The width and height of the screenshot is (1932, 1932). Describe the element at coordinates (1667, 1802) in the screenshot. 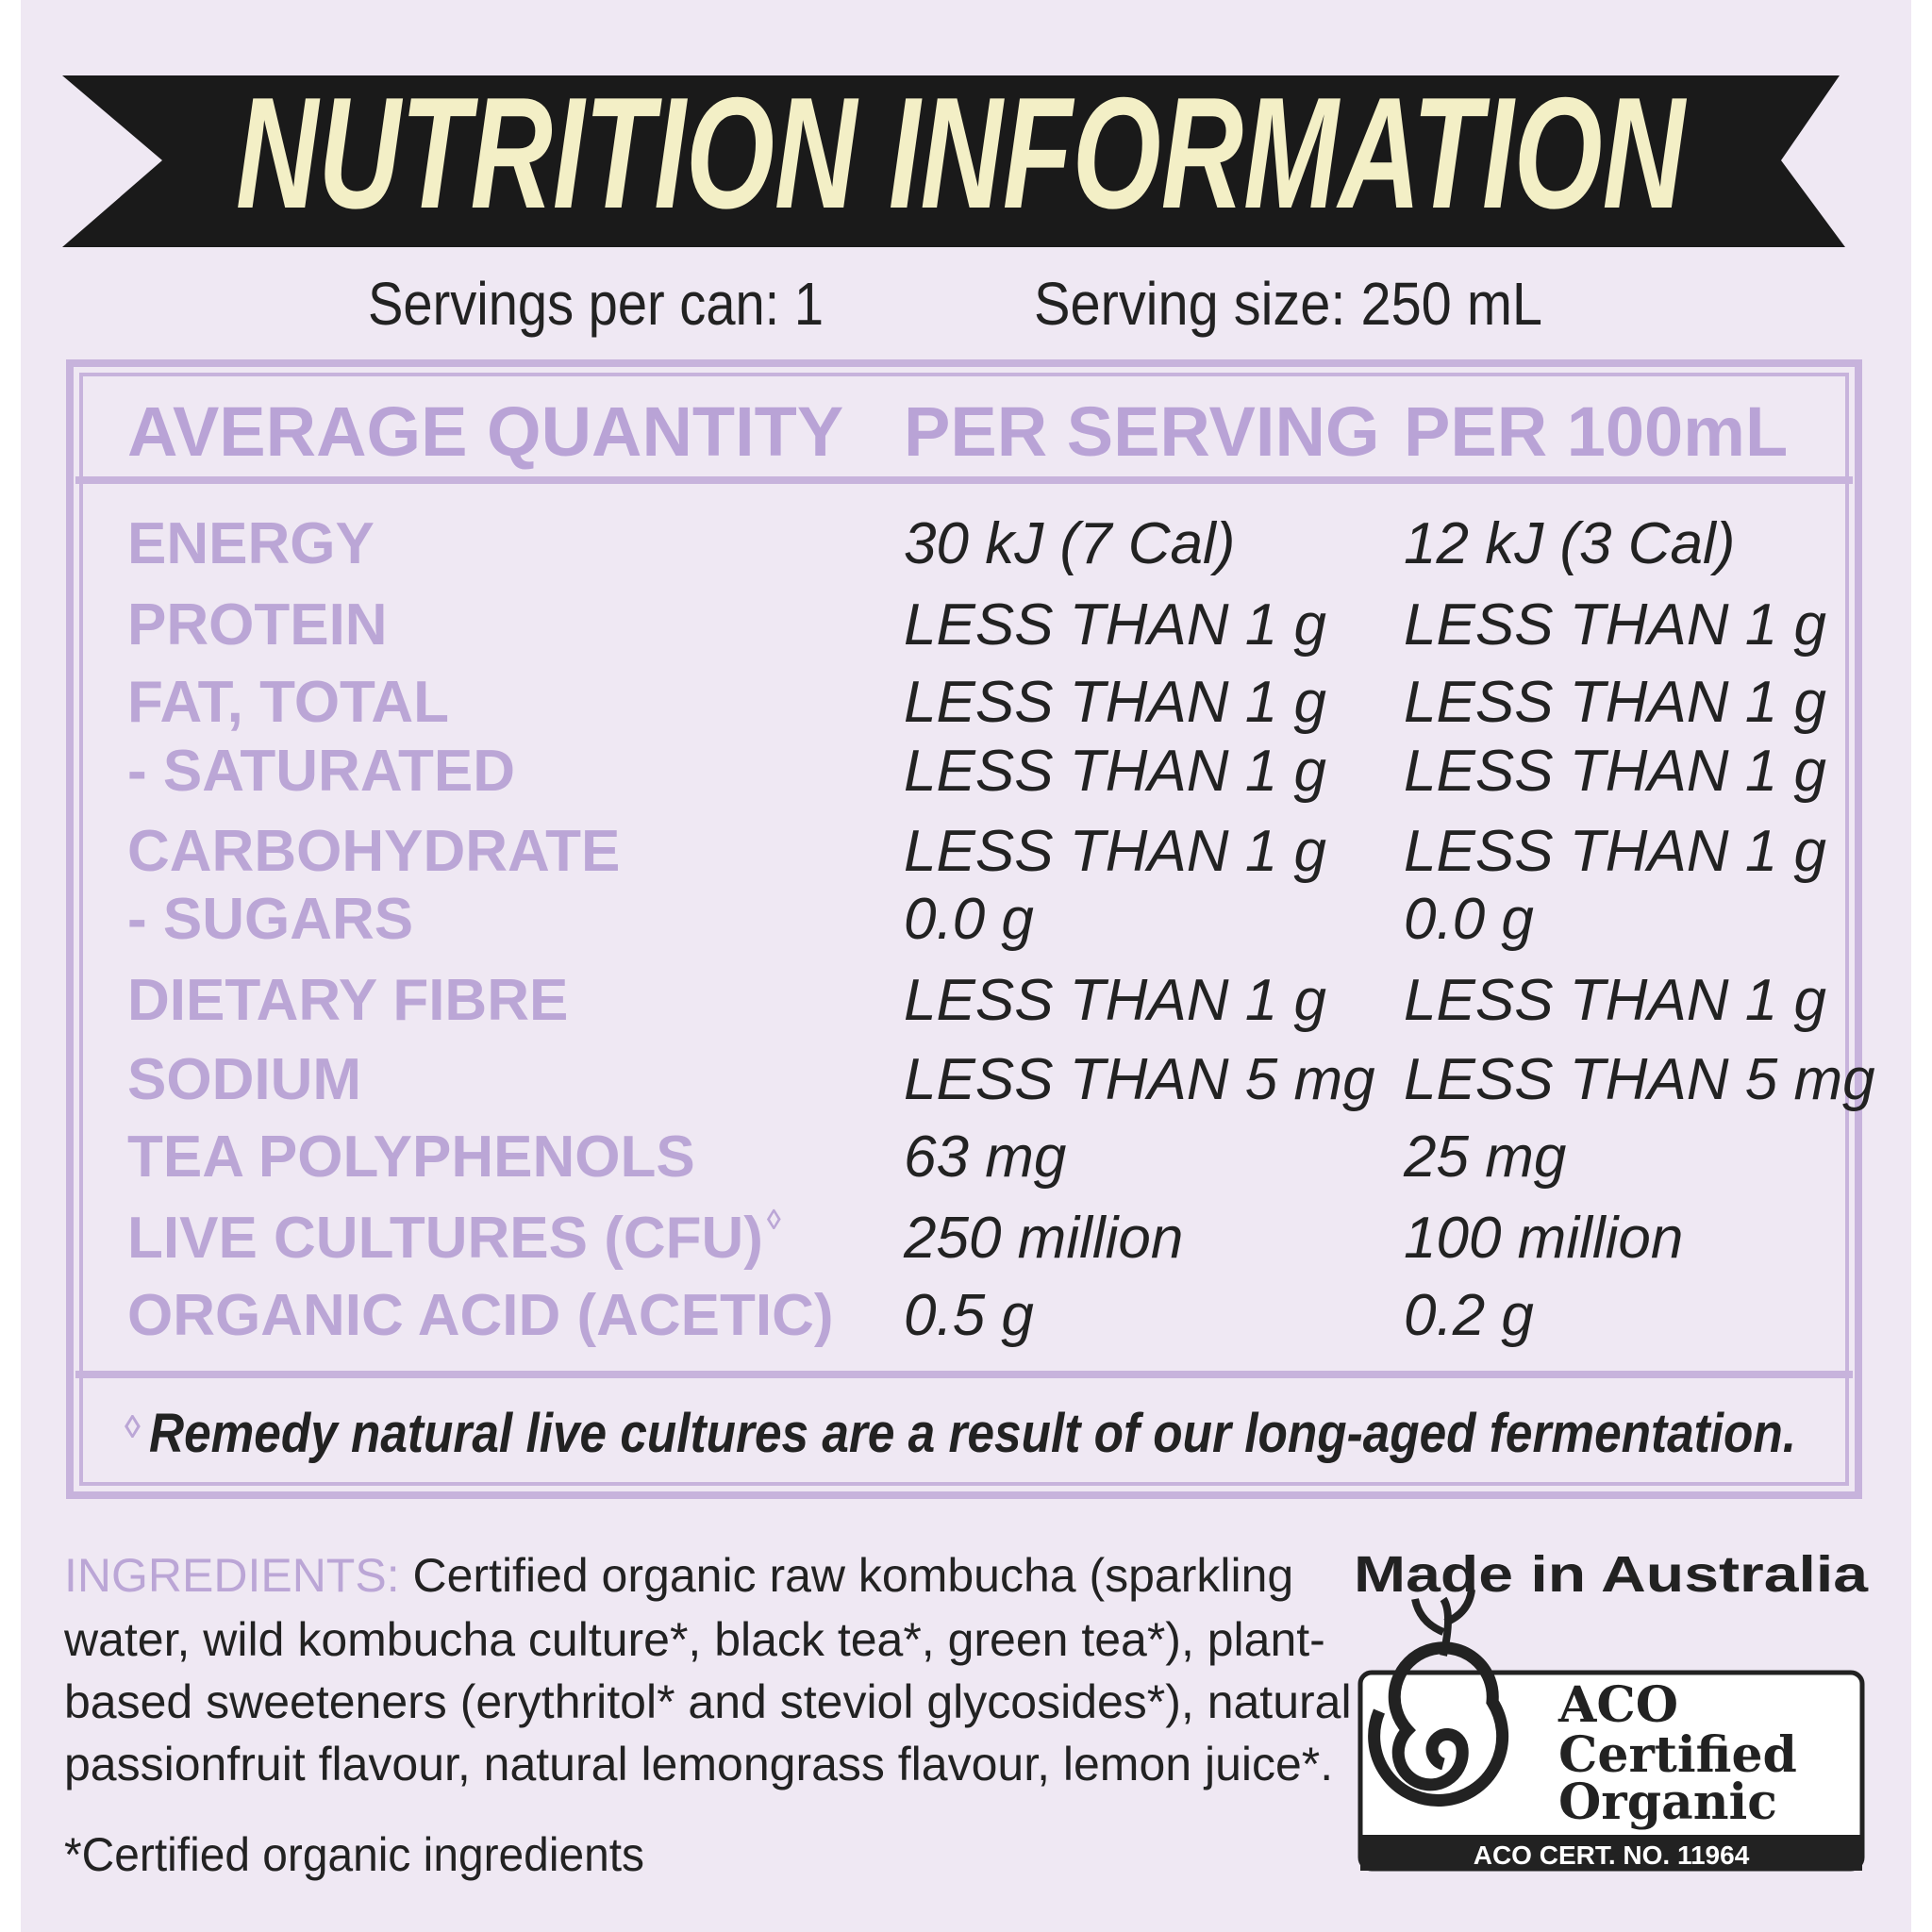

I see `cert-line: Organic` at that location.